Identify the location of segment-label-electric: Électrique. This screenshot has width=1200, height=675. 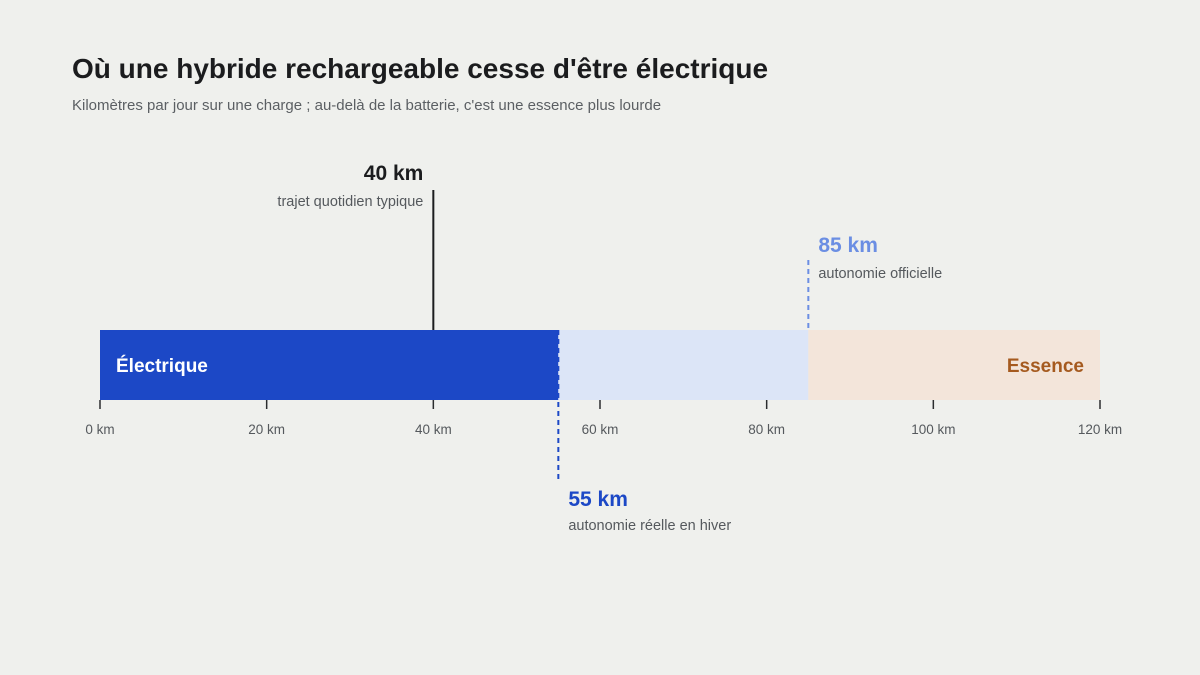
(162, 366).